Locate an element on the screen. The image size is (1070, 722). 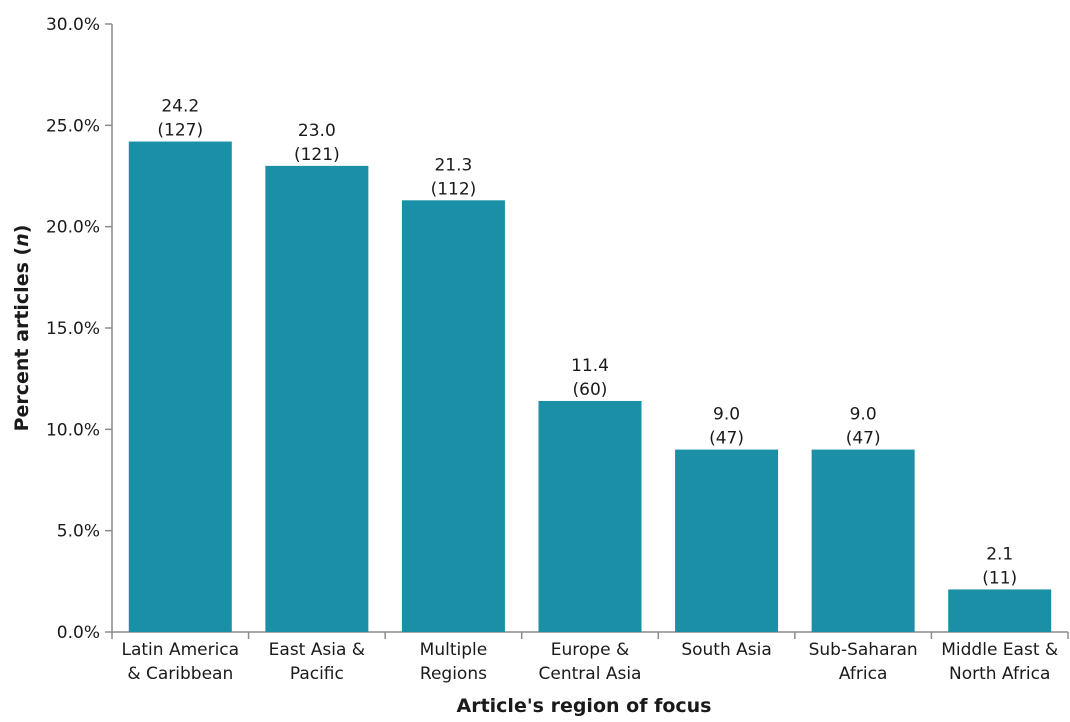
data-label-count: (11) is located at coordinates (999, 578).